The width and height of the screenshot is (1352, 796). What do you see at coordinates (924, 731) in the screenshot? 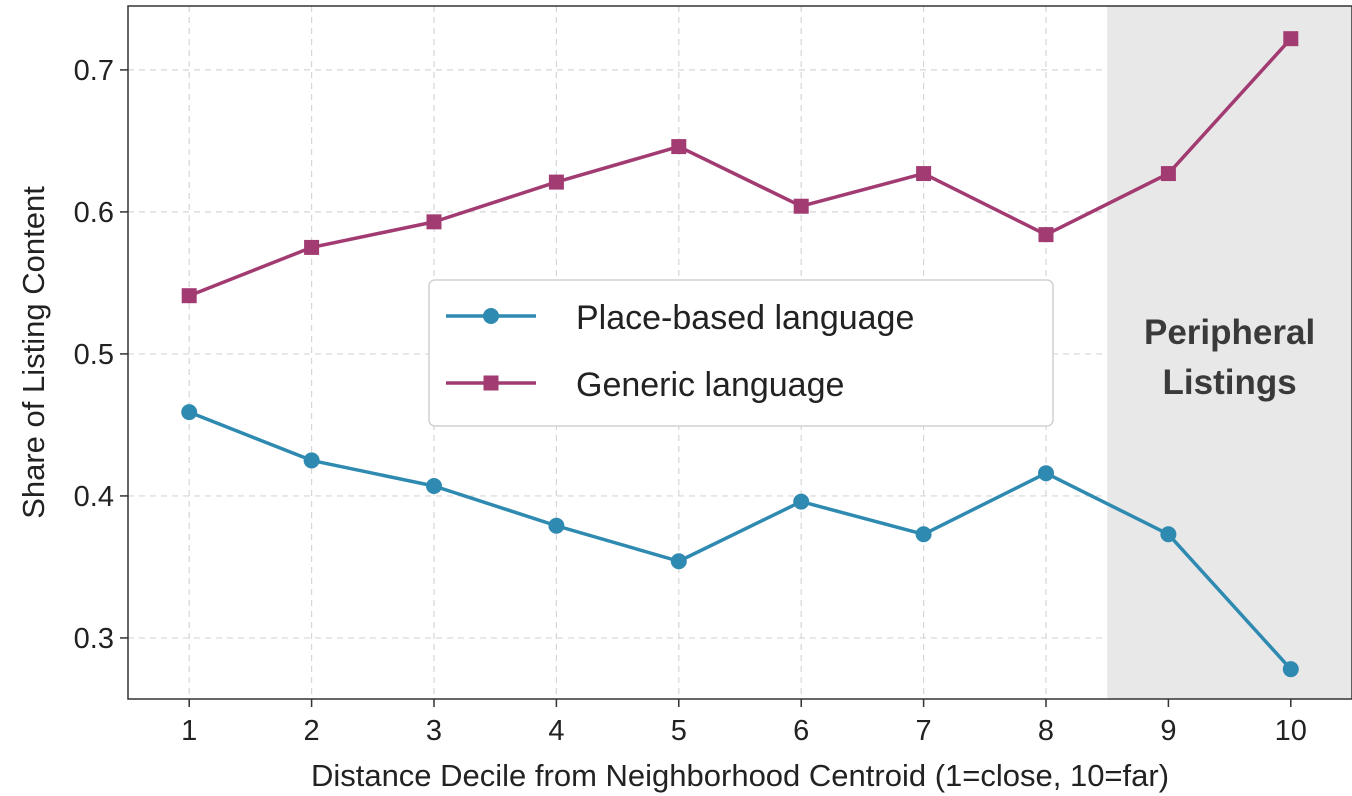
I see `x-tick-label: 7` at bounding box center [924, 731].